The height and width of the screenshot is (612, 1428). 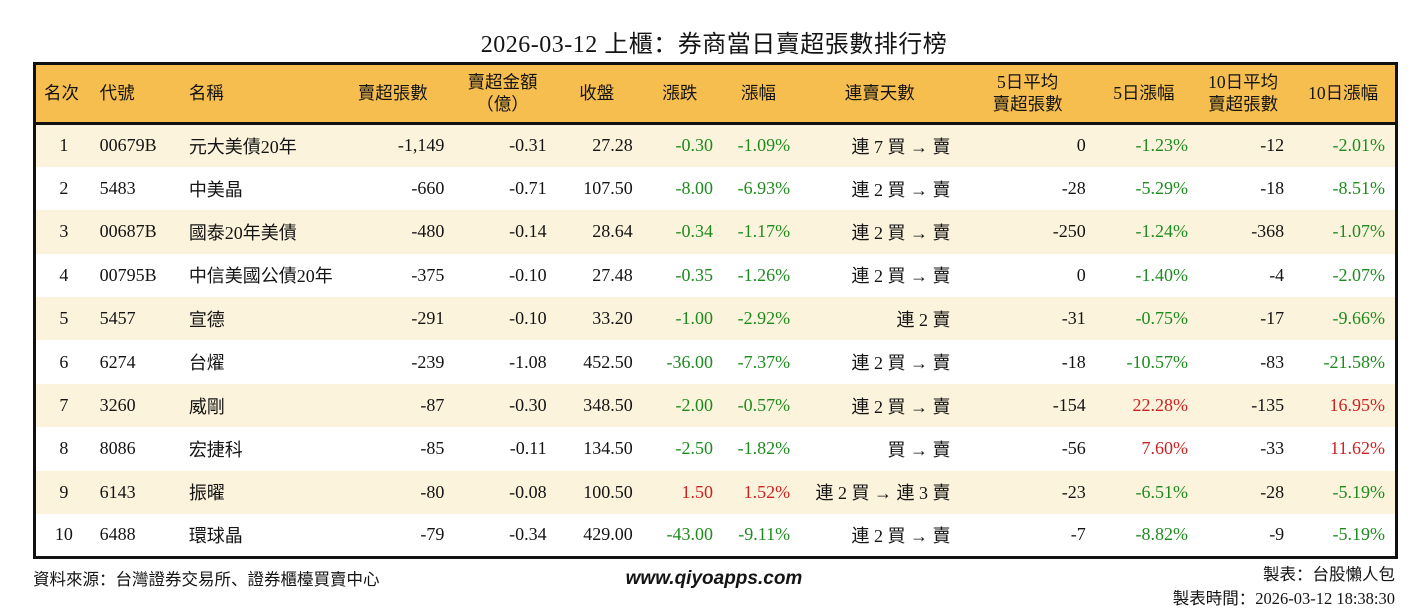 I want to click on cell-net-sell: -375, so click(x=428, y=274).